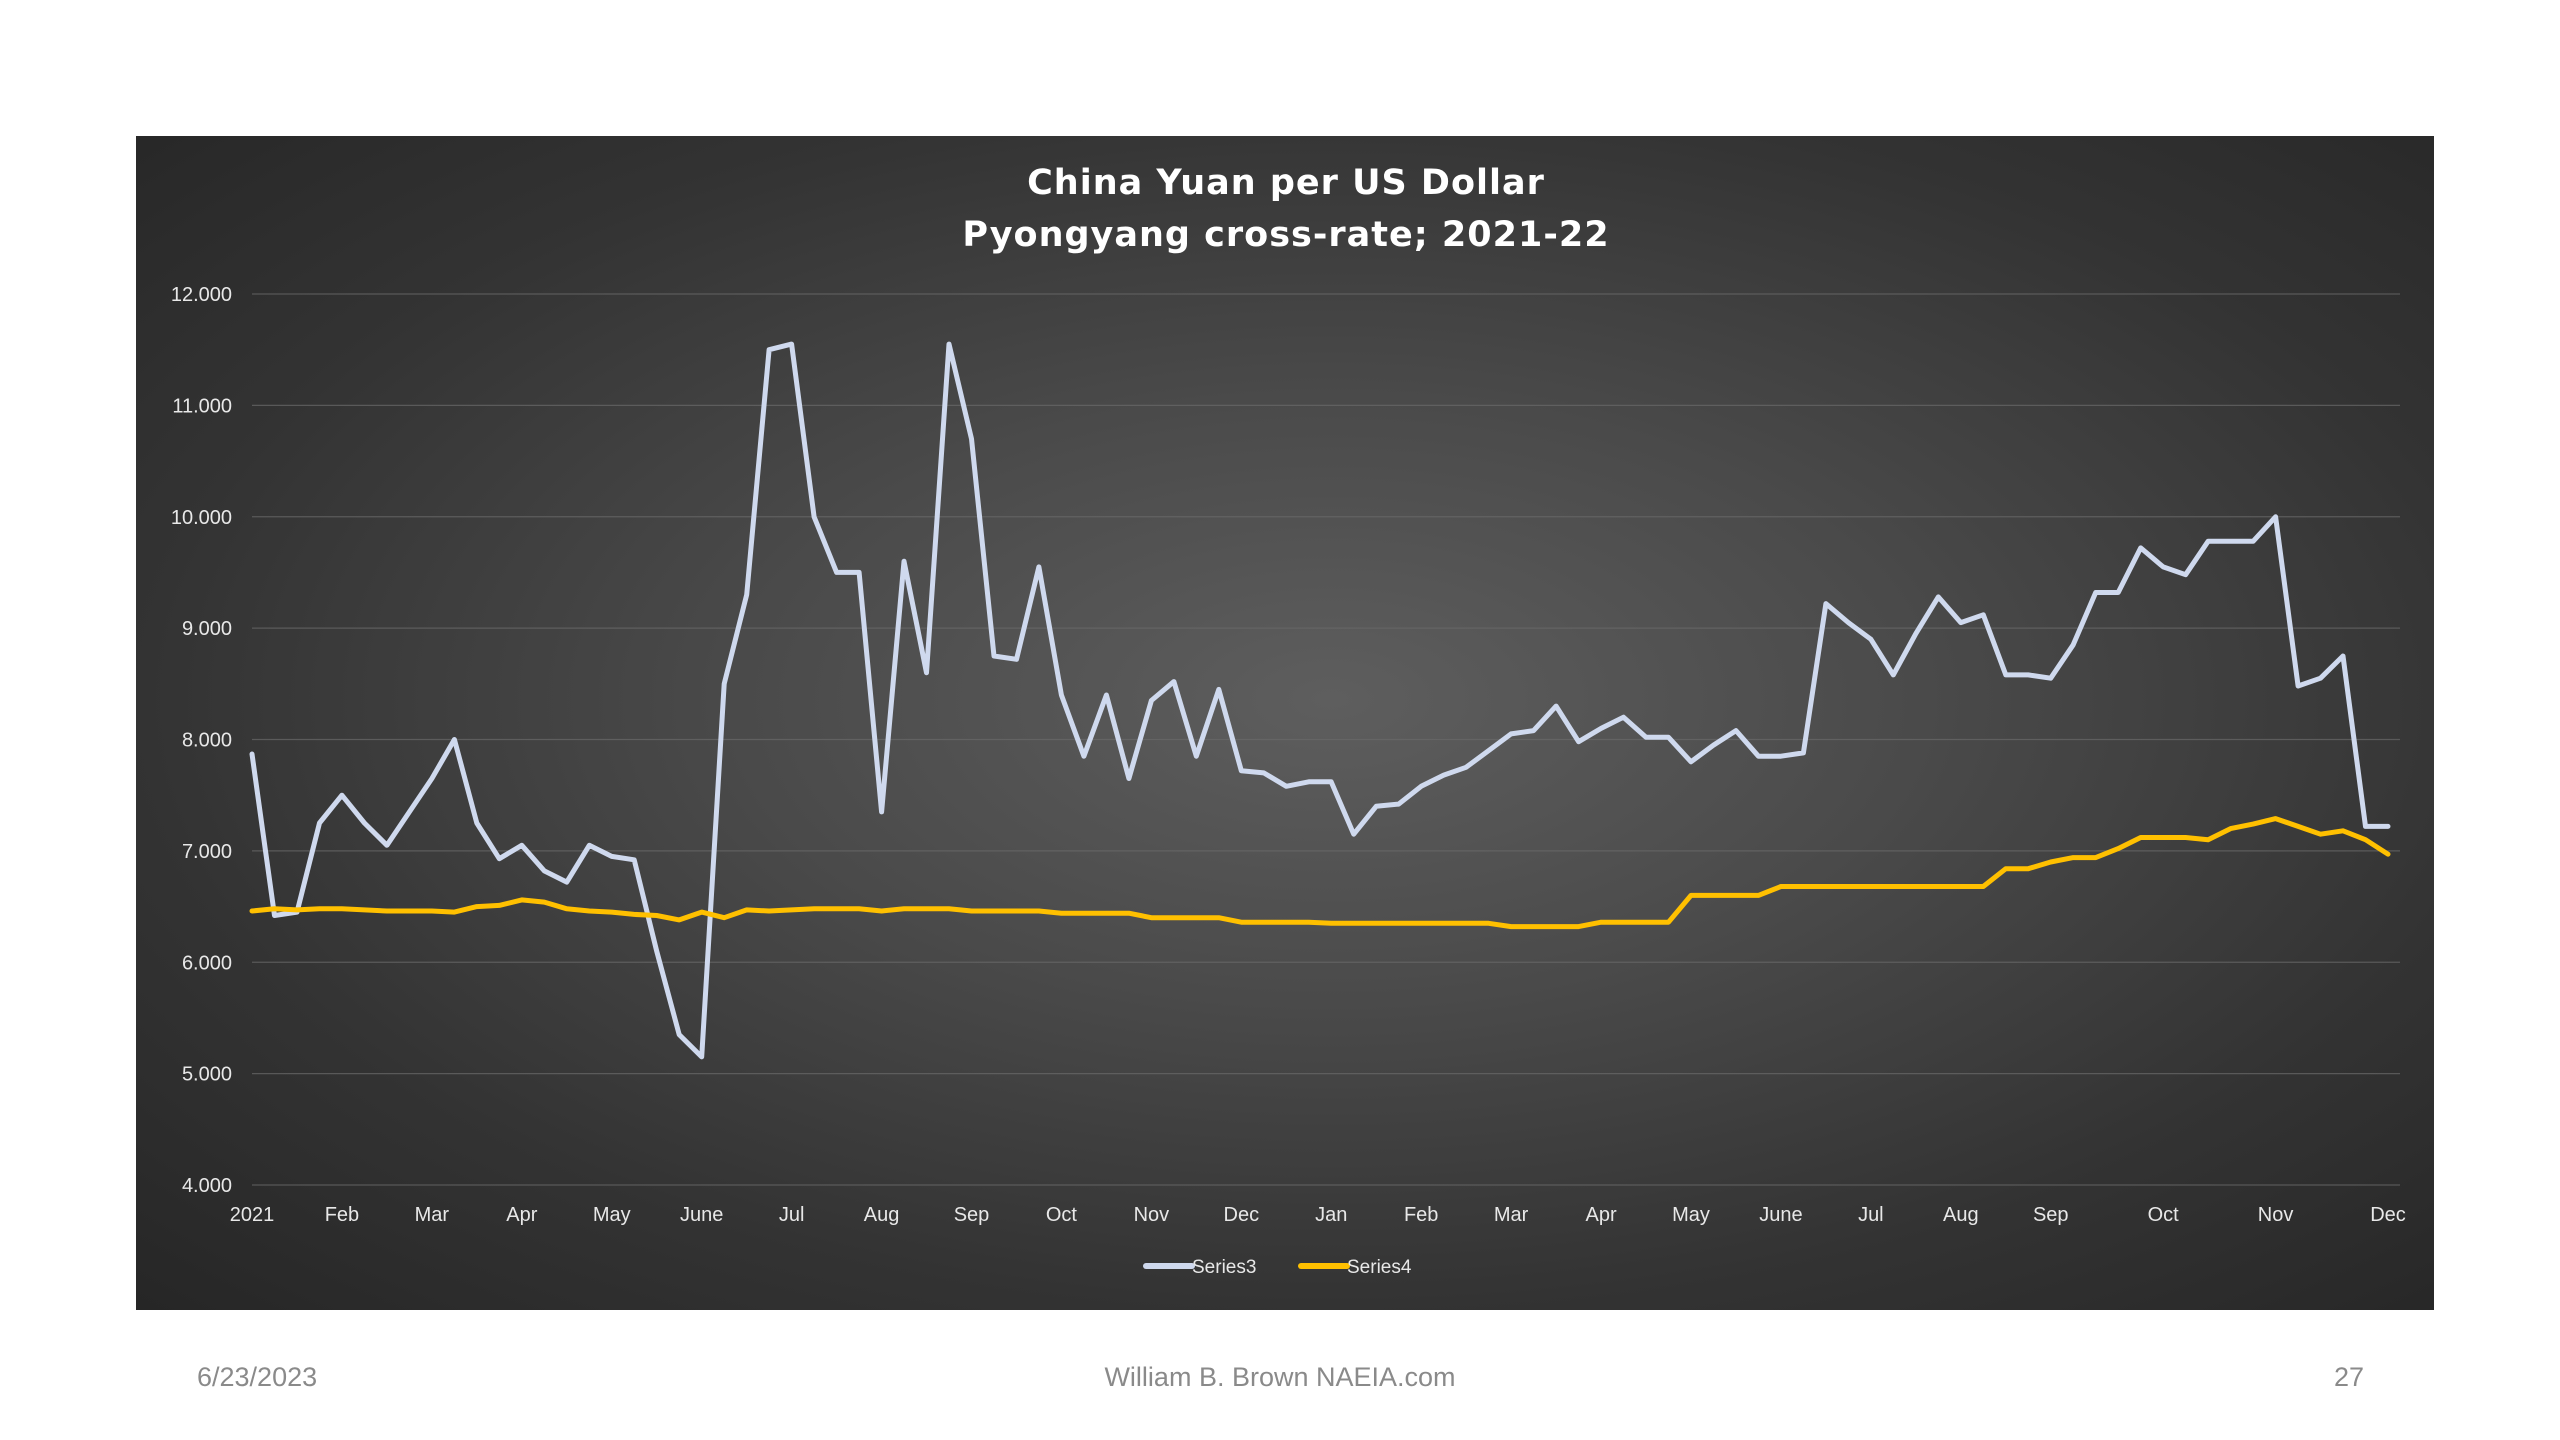  What do you see at coordinates (1331, 1215) in the screenshot?
I see `x-tick-label: Jan` at bounding box center [1331, 1215].